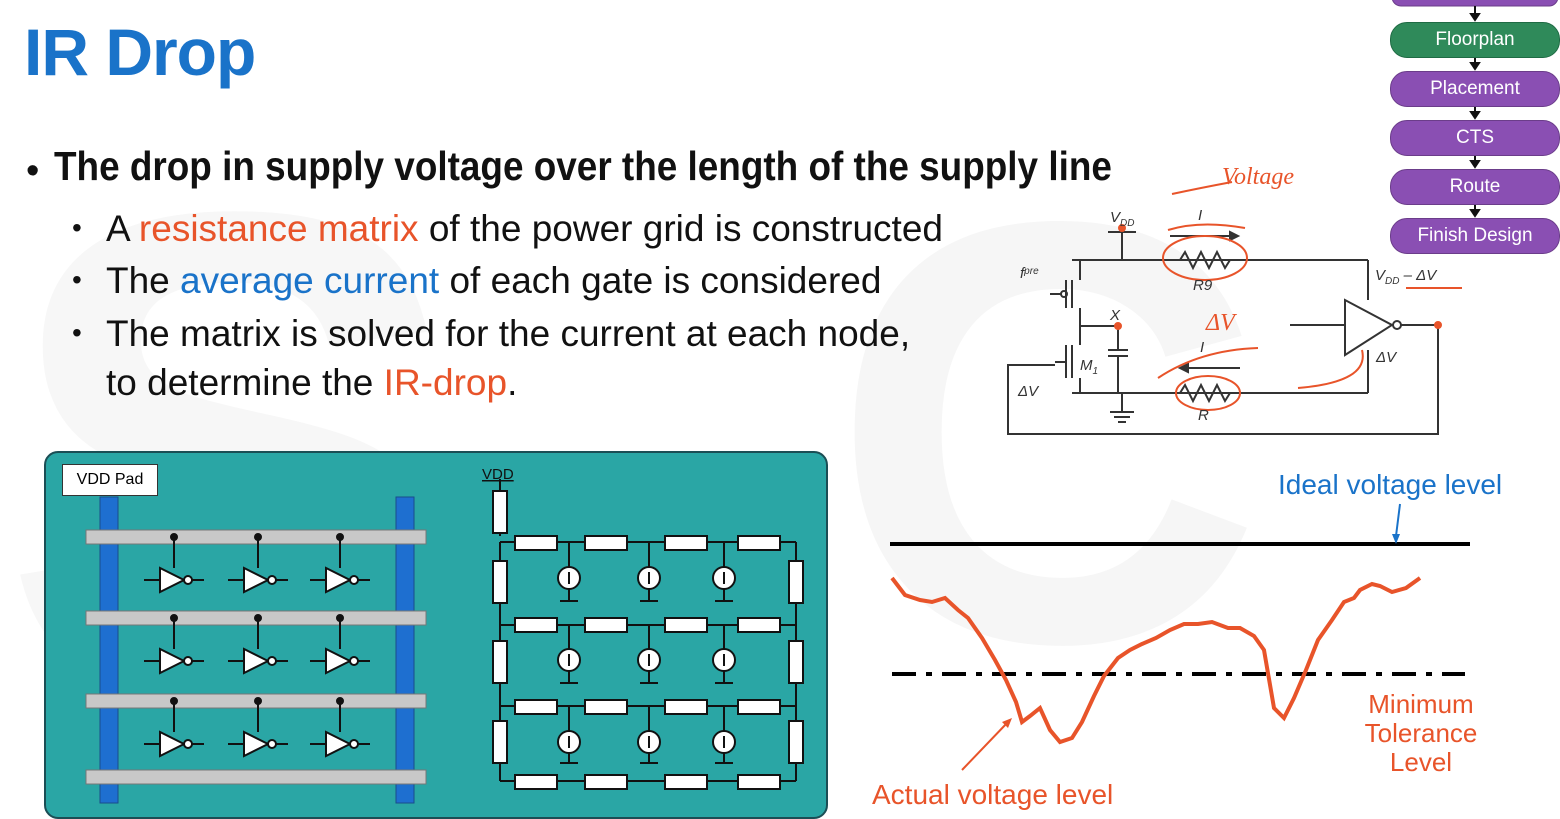  I want to click on page-title: IR Drop, so click(140, 52).